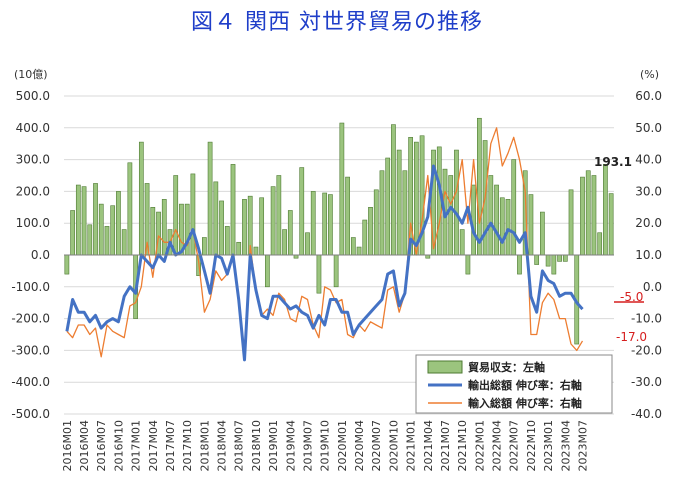 This screenshot has width=674, height=492. Describe the element at coordinates (256, 445) in the screenshot. I see `x-tick-label: 2018M10` at that location.